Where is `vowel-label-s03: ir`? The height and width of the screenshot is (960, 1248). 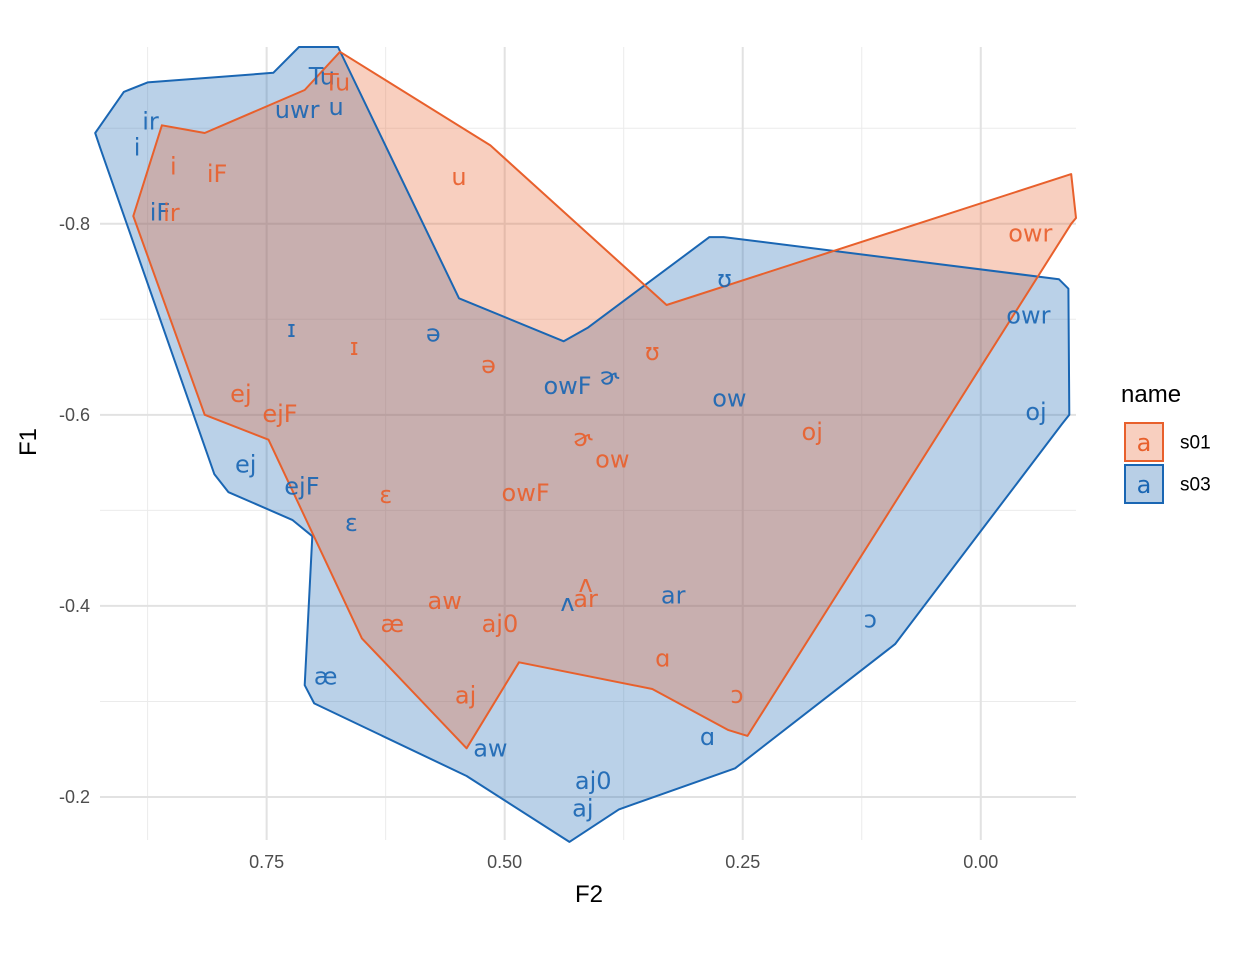 vowel-label-s03: ir is located at coordinates (150, 122).